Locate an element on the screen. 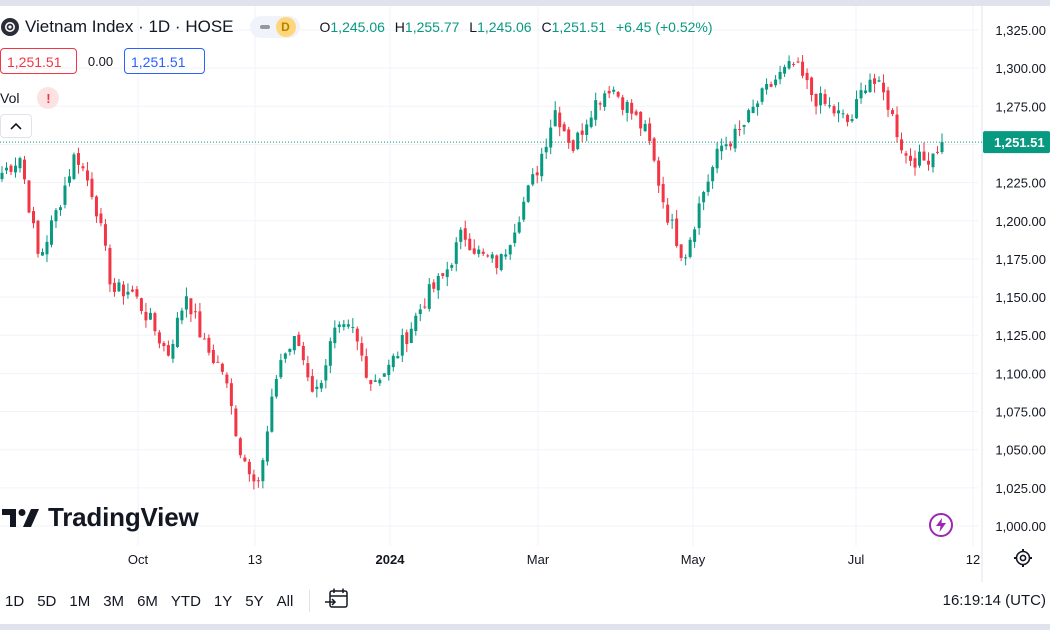  range-5y: 5Y is located at coordinates (254, 601).